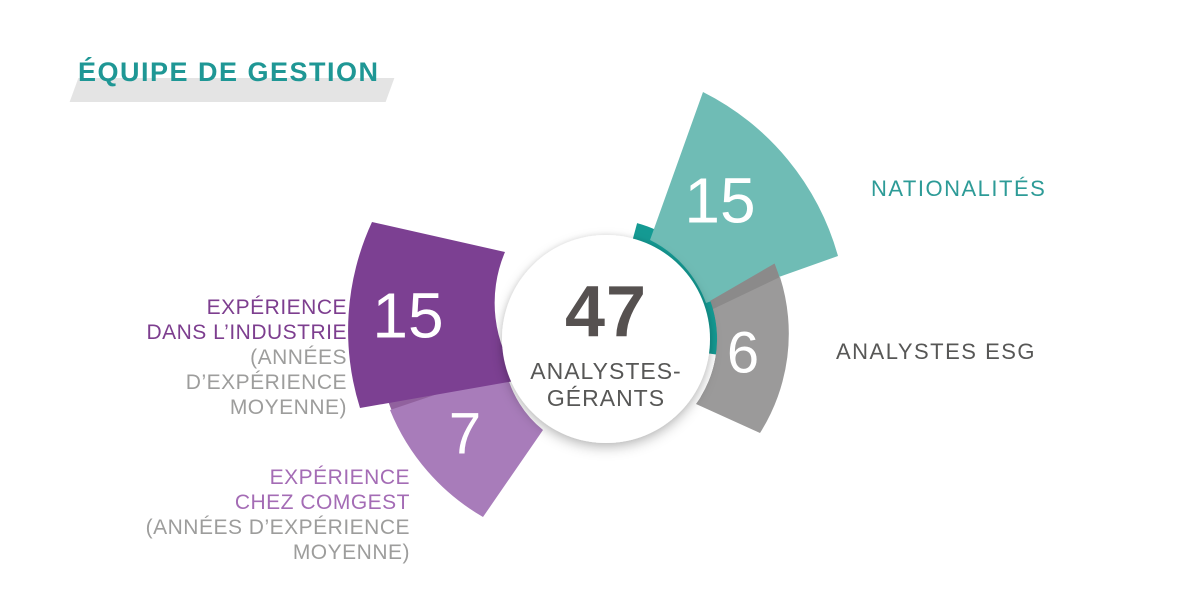 The height and width of the screenshot is (595, 1200). I want to click on label-comgest-line4: MOYENNE), so click(351, 552).